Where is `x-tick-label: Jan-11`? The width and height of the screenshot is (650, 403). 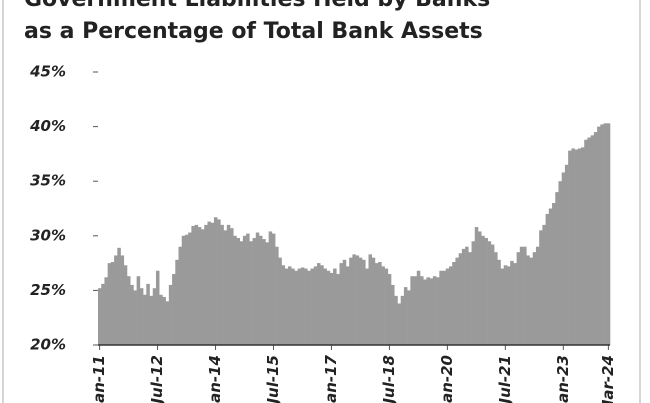 x-tick-label: Jan-11 is located at coordinates (99, 379).